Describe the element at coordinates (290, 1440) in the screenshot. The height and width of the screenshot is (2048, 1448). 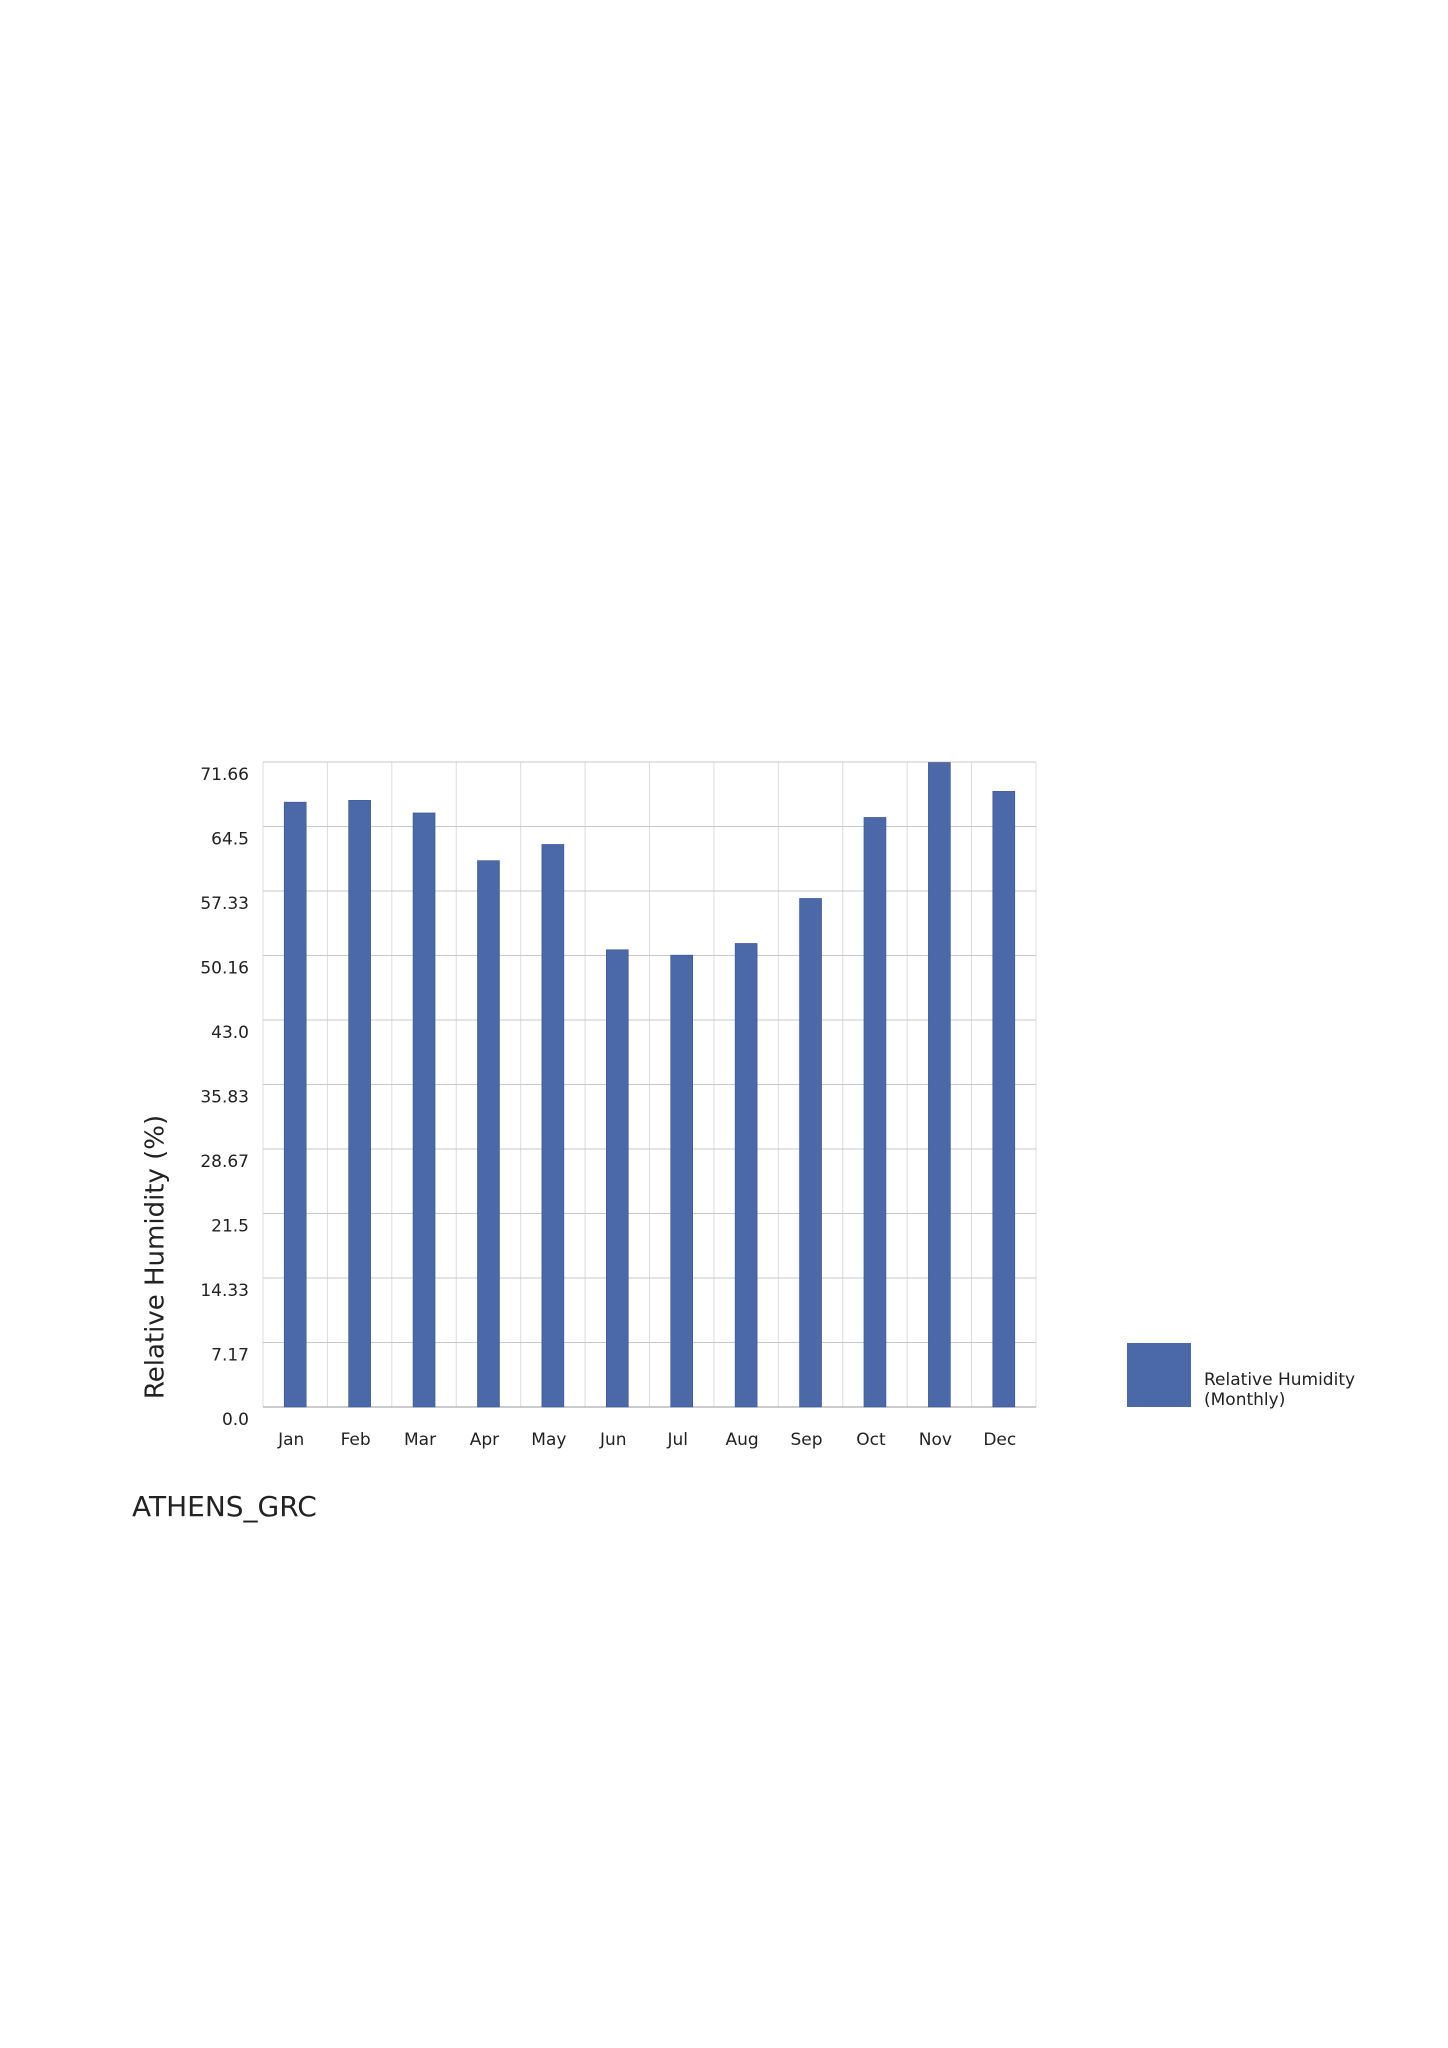
I see `x-tick-label: Jan` at that location.